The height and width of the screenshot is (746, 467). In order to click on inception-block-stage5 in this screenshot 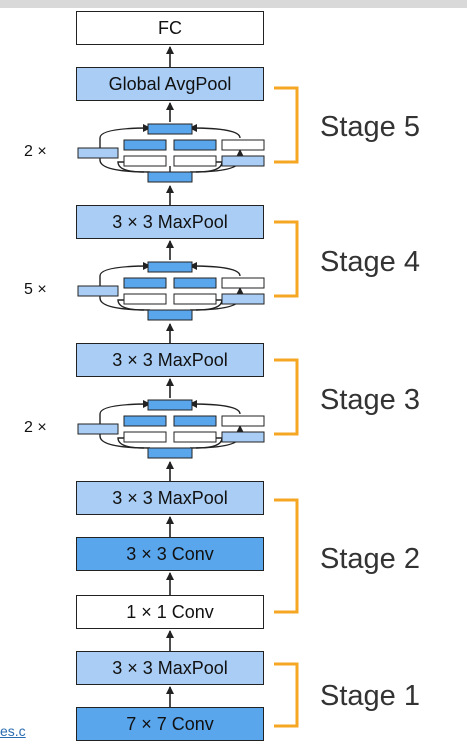, I will do `click(171, 153)`.